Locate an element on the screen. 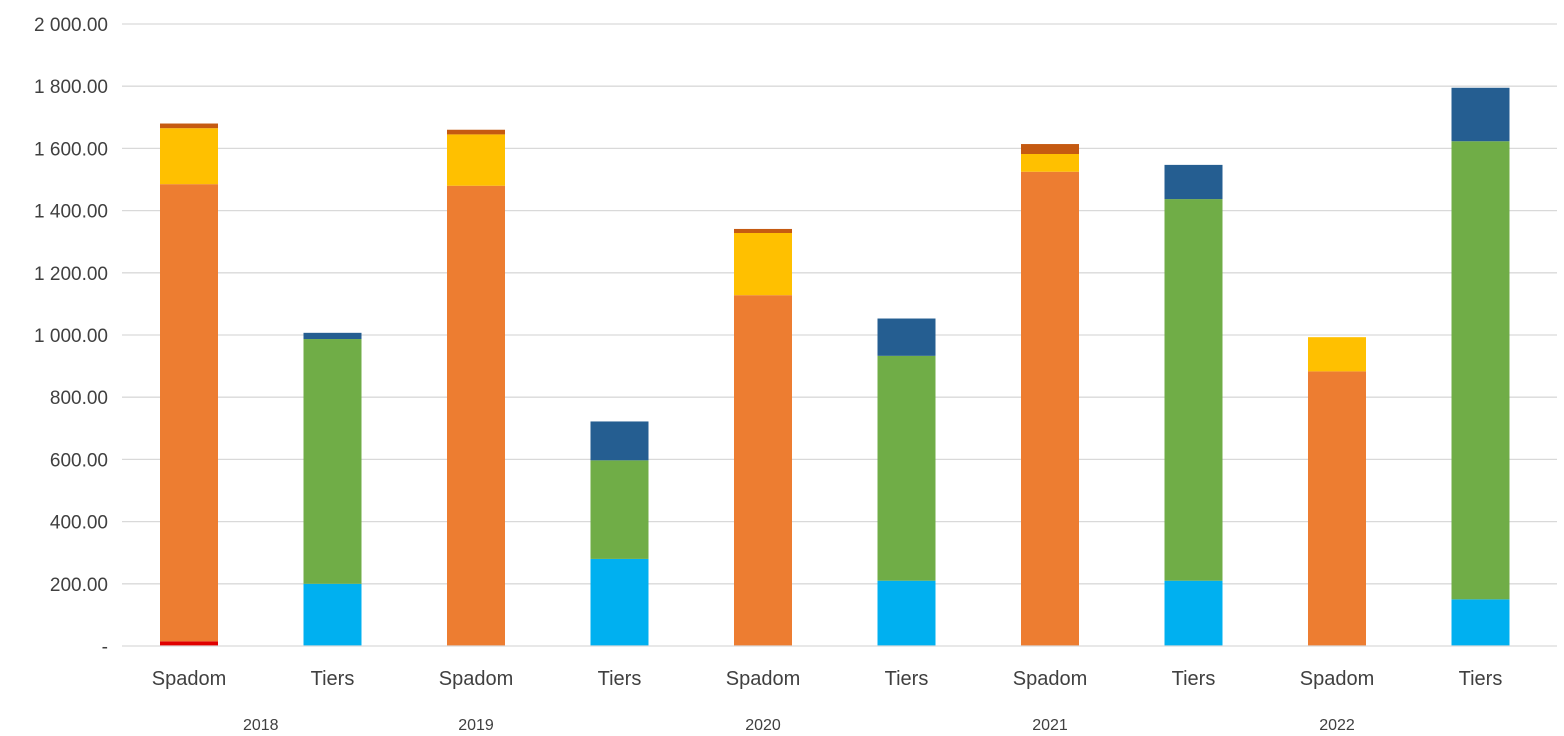 The image size is (1564, 736). y-tick-label: 2 000.00 is located at coordinates (71, 25).